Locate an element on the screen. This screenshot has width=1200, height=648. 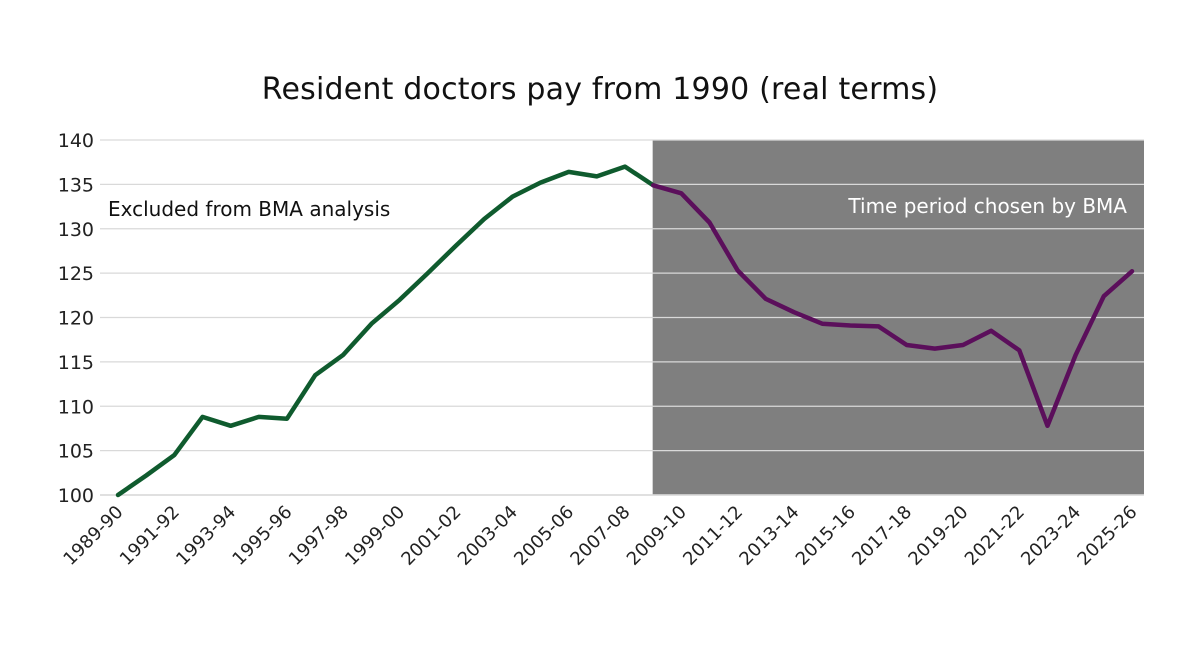
x-tick-label: 1989-90 is located at coordinates (93, 536).